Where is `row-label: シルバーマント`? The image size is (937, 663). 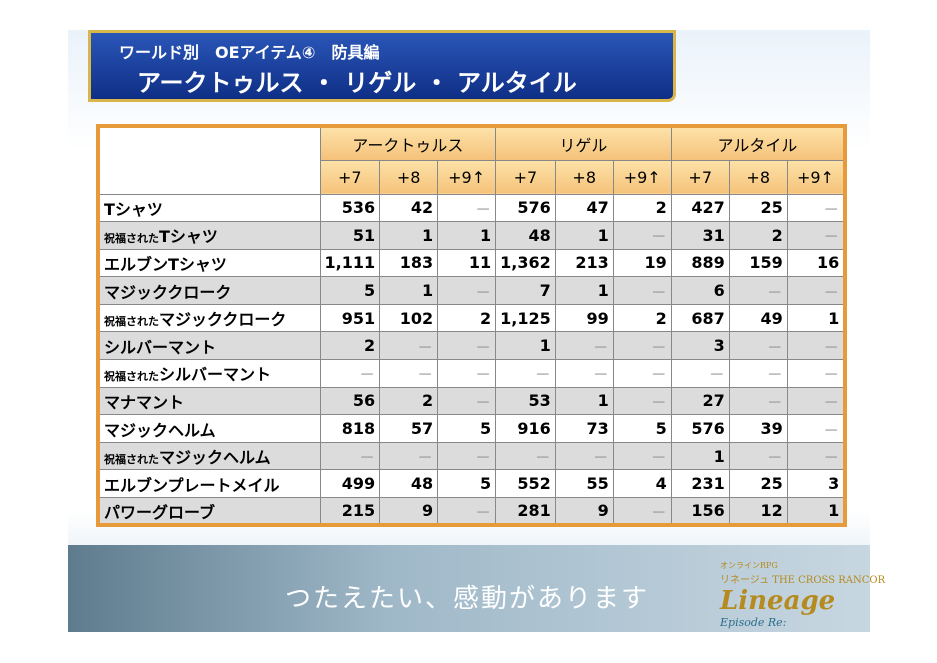
row-label: シルバーマント is located at coordinates (215, 375).